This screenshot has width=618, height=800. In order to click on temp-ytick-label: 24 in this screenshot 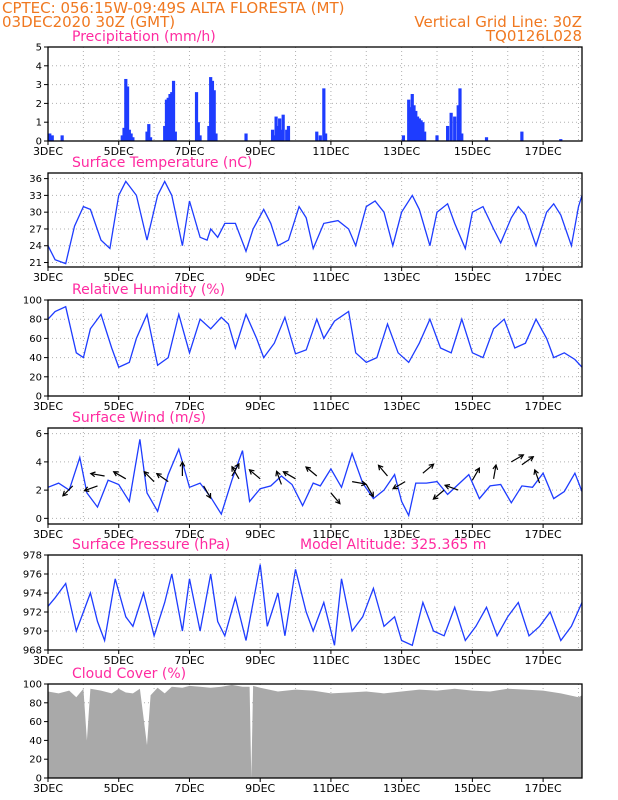, I will do `click(35, 246)`.